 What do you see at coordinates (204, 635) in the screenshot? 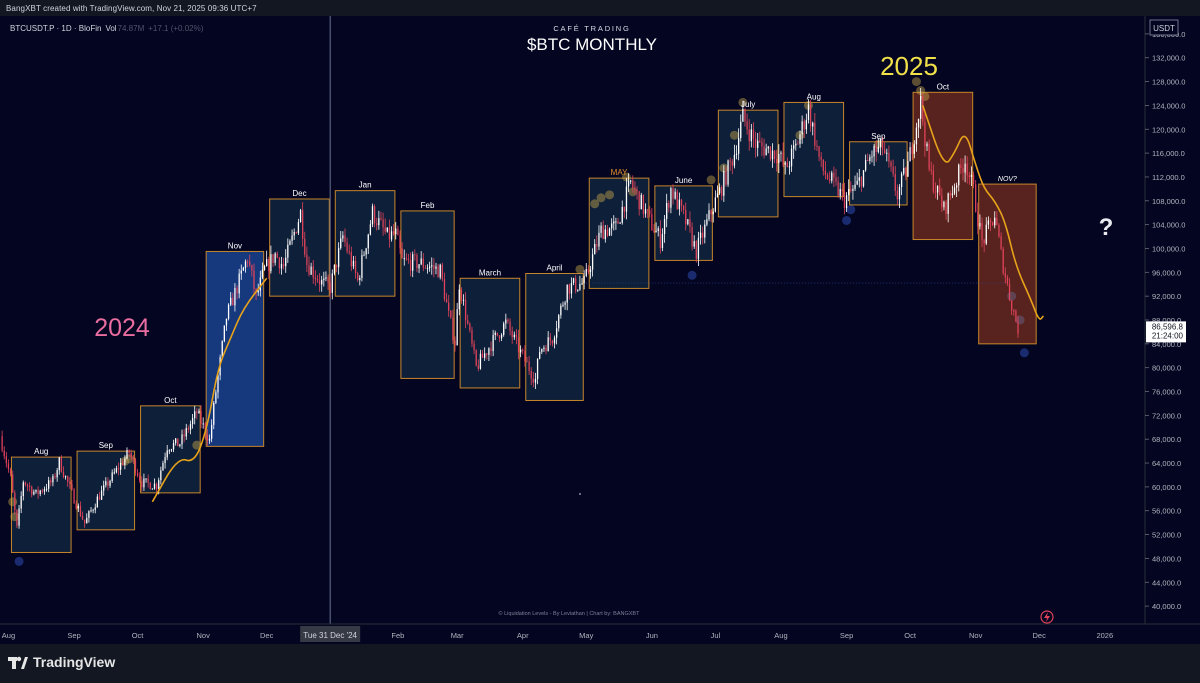
I see `time-tick-label: Nov` at bounding box center [204, 635].